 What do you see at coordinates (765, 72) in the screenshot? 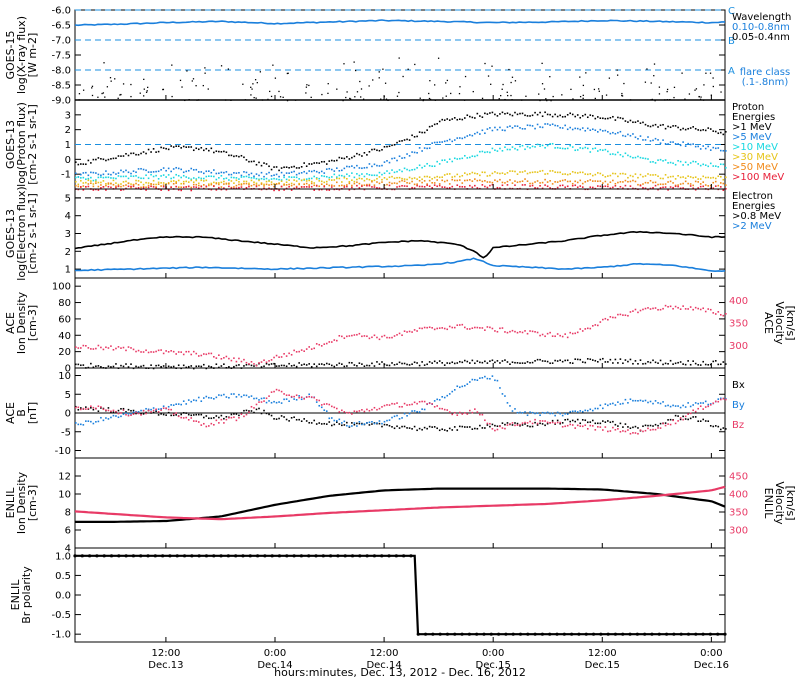
I see `legend-entry: flare class` at bounding box center [765, 72].